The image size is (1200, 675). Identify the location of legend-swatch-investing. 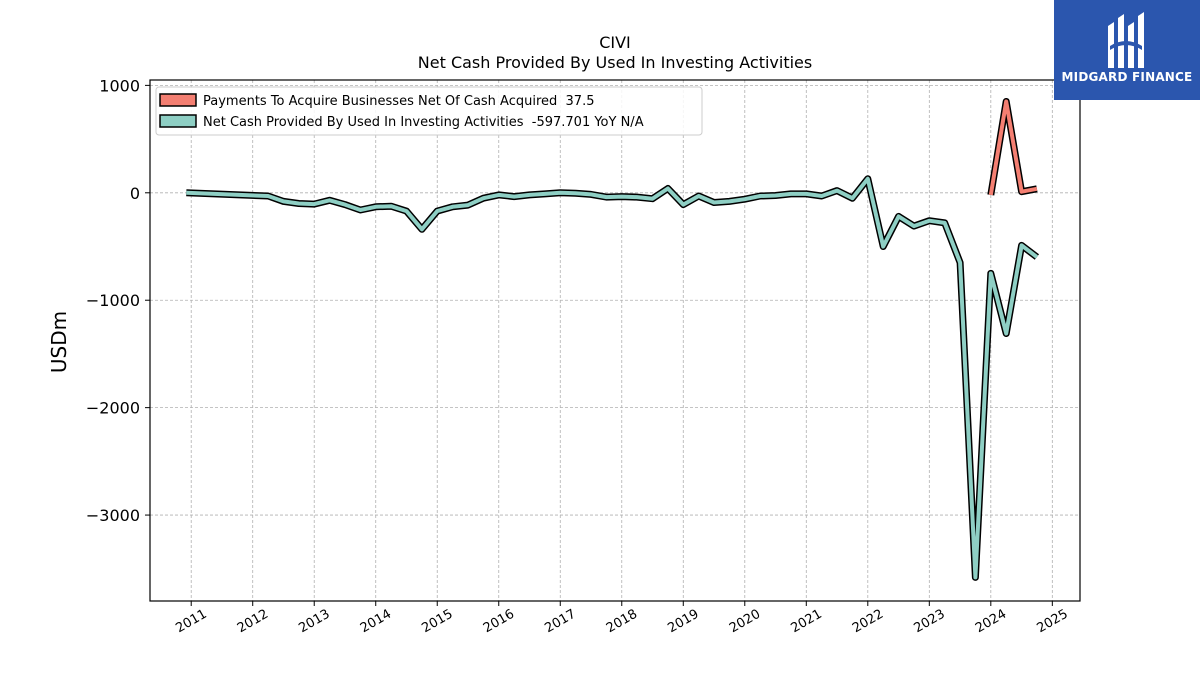
(178, 121).